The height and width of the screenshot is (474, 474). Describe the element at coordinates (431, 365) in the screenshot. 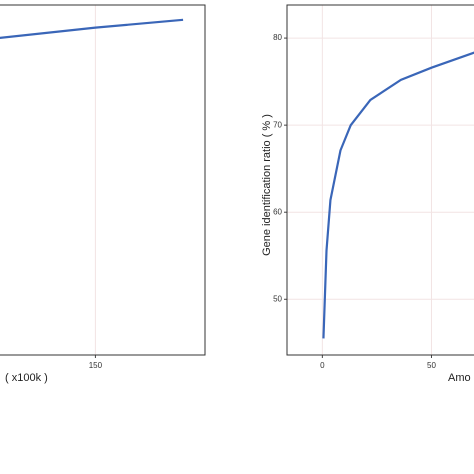

I see `x-tick-label: 50` at that location.